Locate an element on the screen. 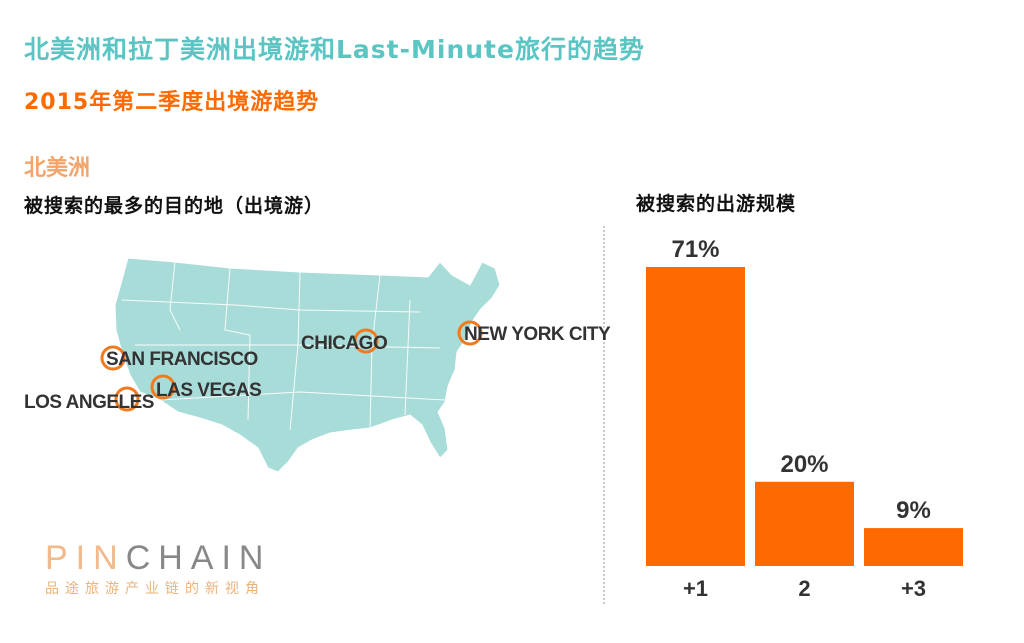  logo-wordmark: PINCHAIN is located at coordinates (173, 558).